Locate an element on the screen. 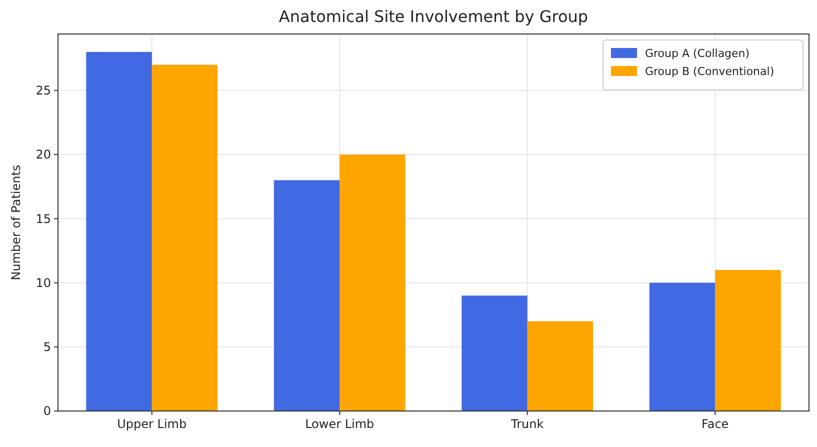 This screenshot has height=447, width=817. y-tick-label: 15 is located at coordinates (43, 219).